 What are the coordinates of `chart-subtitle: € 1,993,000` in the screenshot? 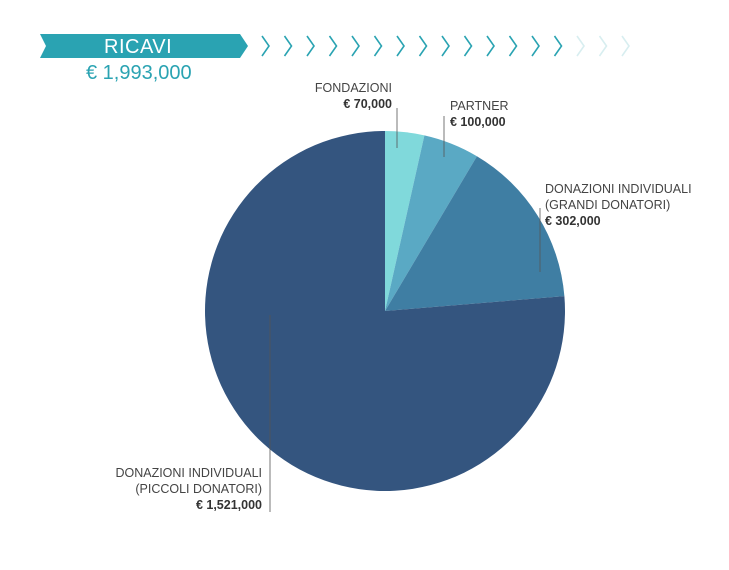 It's located at (139, 73).